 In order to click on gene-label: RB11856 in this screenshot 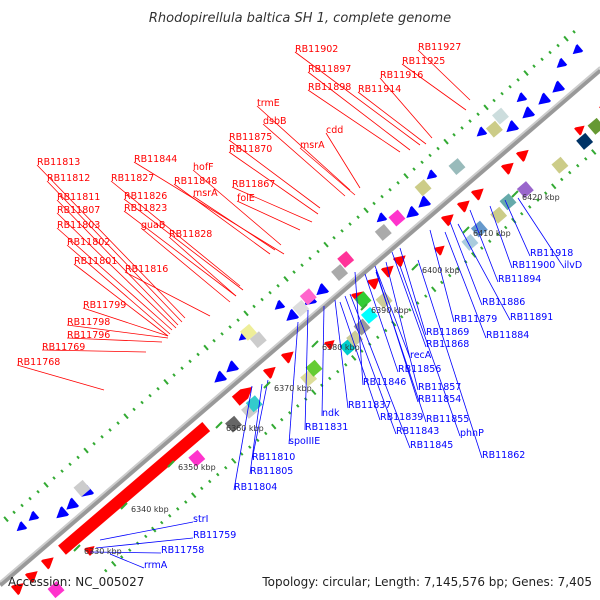, I will do `click(419, 369)`.